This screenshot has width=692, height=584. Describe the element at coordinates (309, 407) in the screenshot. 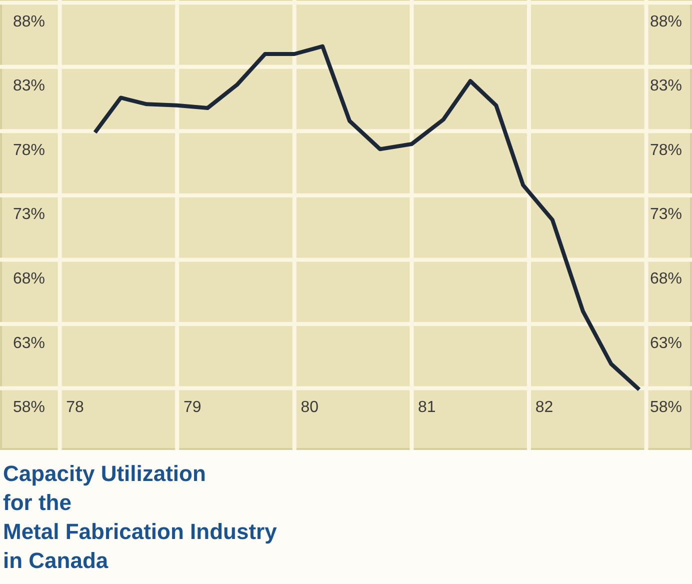

I see `x-tick-label: 80` at that location.